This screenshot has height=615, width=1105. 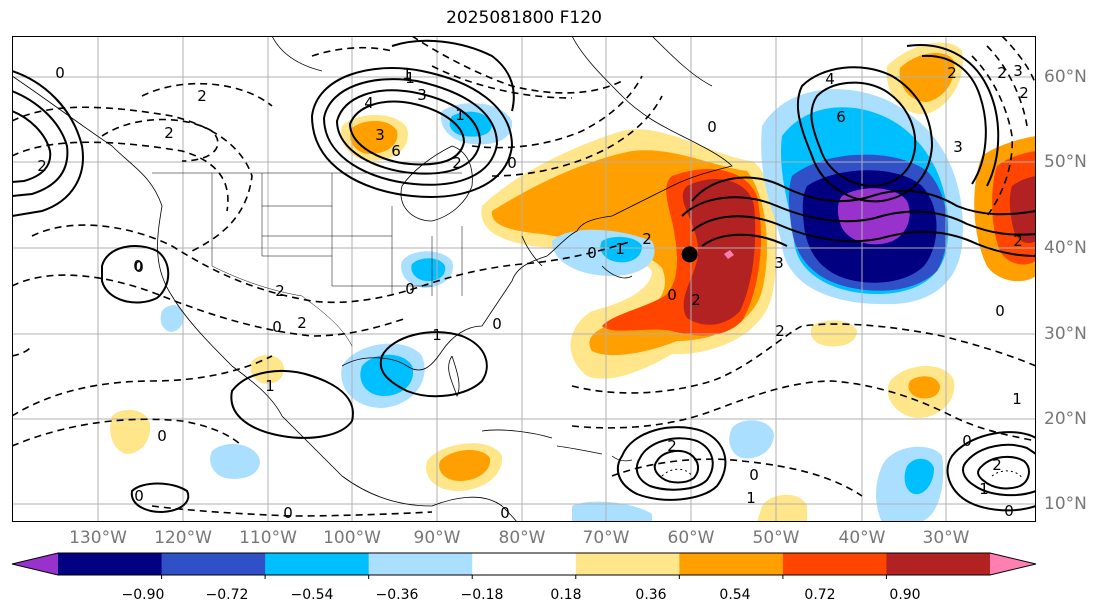 What do you see at coordinates (1065, 162) in the screenshot?
I see `lat-label: 50°N` at bounding box center [1065, 162].